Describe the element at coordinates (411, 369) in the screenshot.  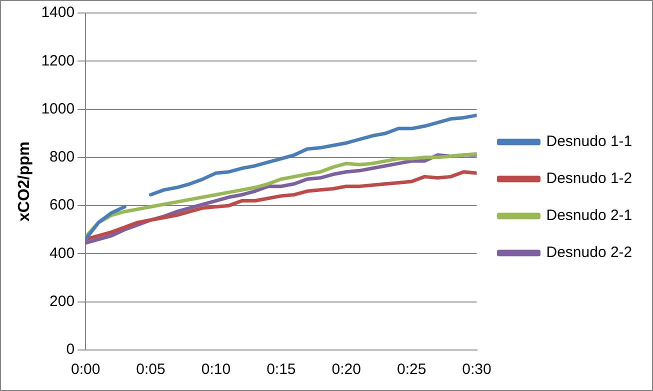
I see `x-tick-label: 0:25` at that location.